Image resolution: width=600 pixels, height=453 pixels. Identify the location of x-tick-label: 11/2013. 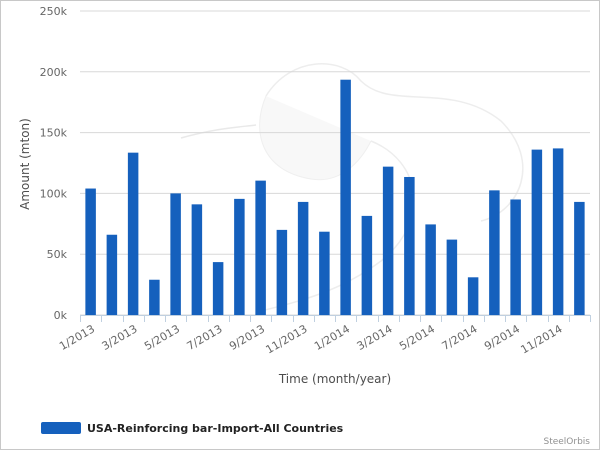
(287, 339).